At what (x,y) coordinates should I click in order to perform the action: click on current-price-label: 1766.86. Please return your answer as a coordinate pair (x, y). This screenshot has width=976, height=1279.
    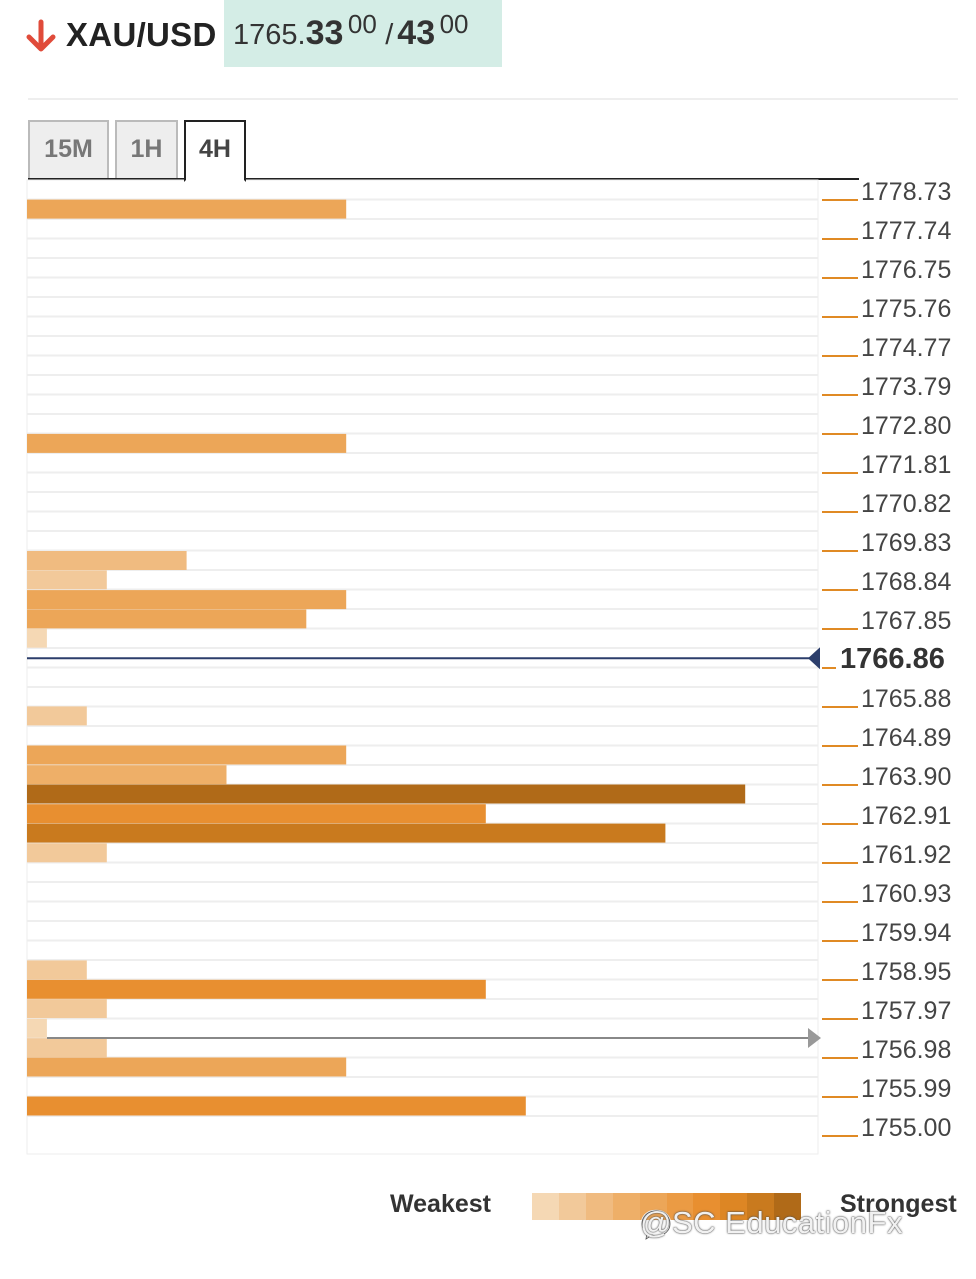
    Looking at the image, I should click on (892, 659).